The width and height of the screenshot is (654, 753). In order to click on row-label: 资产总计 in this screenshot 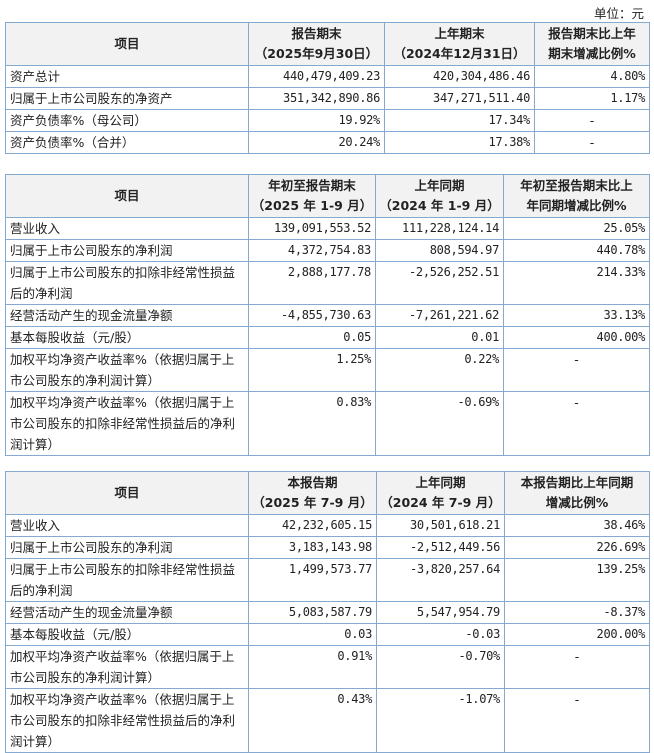, I will do `click(127, 76)`.